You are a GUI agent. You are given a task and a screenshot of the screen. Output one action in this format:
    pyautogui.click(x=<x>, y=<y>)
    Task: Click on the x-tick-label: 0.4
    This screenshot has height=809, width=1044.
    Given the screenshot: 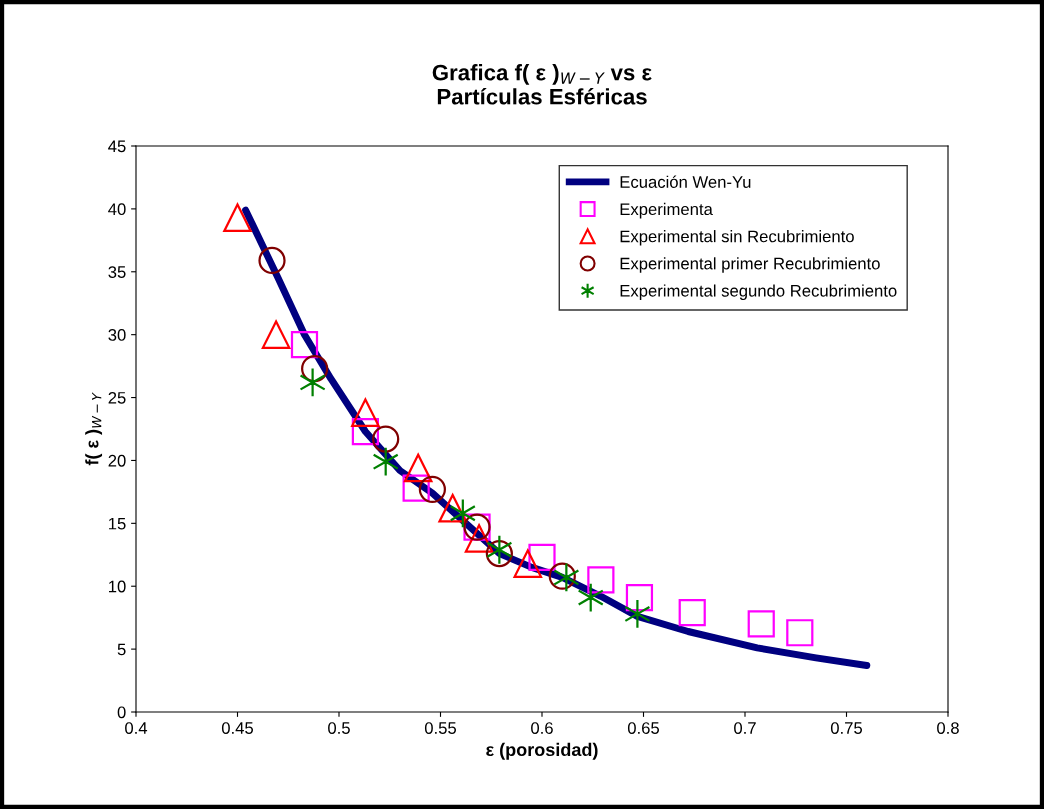 What is the action you would take?
    pyautogui.click(x=136, y=728)
    